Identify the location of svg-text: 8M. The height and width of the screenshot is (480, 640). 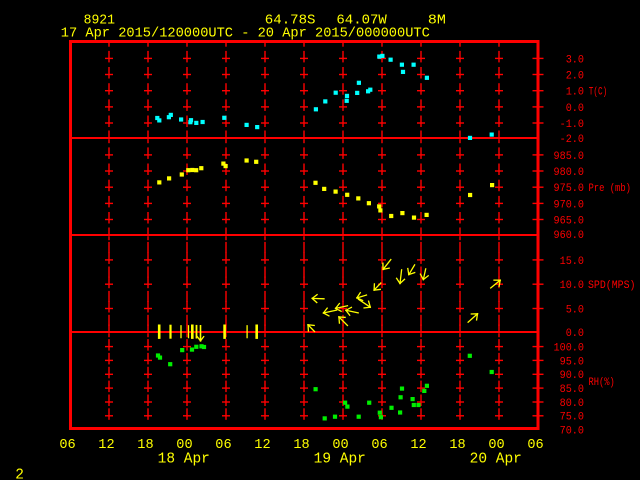
(437, 21).